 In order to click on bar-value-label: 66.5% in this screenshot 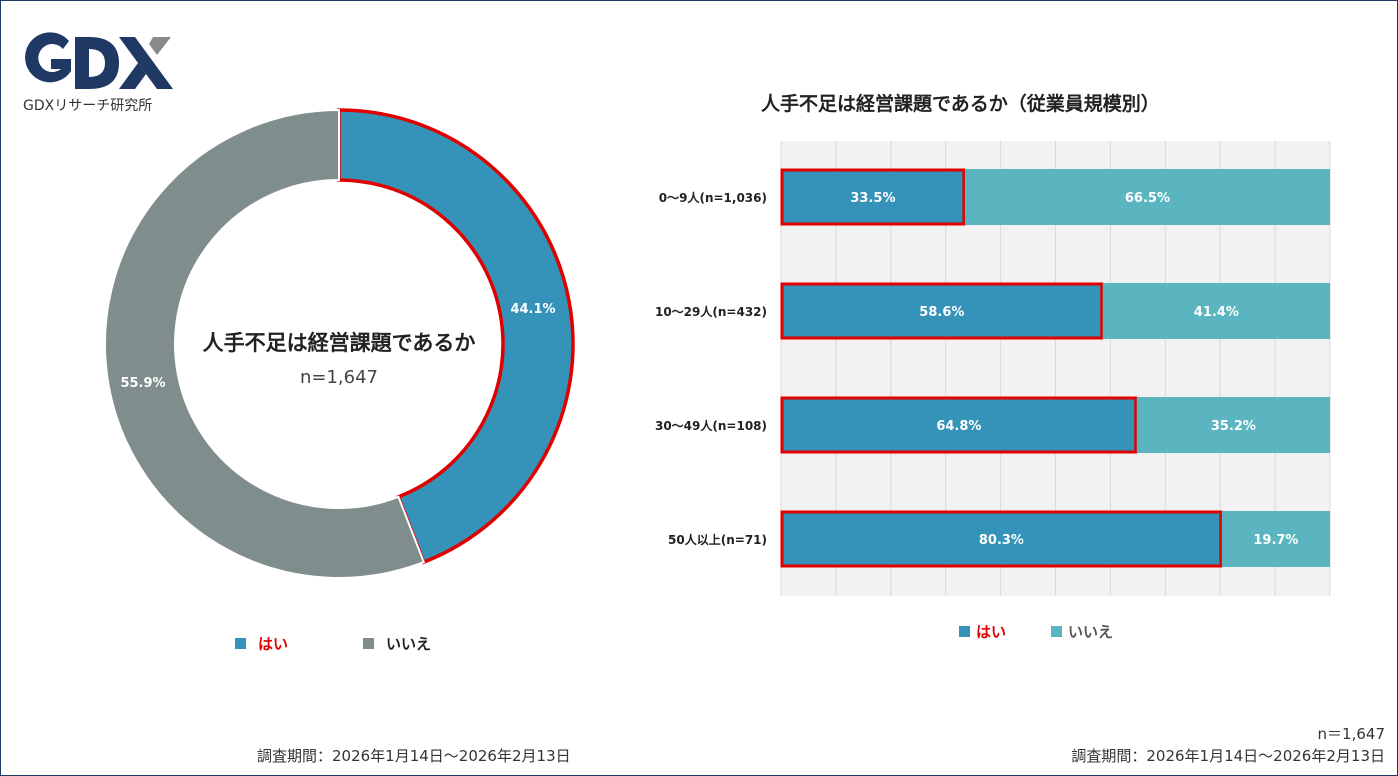, I will do `click(1147, 198)`.